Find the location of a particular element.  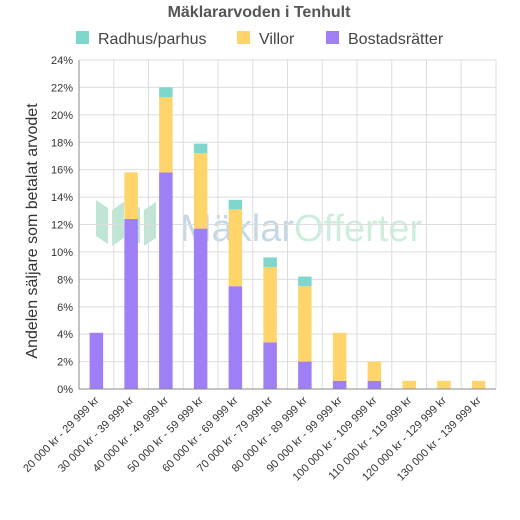

y-tick-label: 4% is located at coordinates (65, 335).